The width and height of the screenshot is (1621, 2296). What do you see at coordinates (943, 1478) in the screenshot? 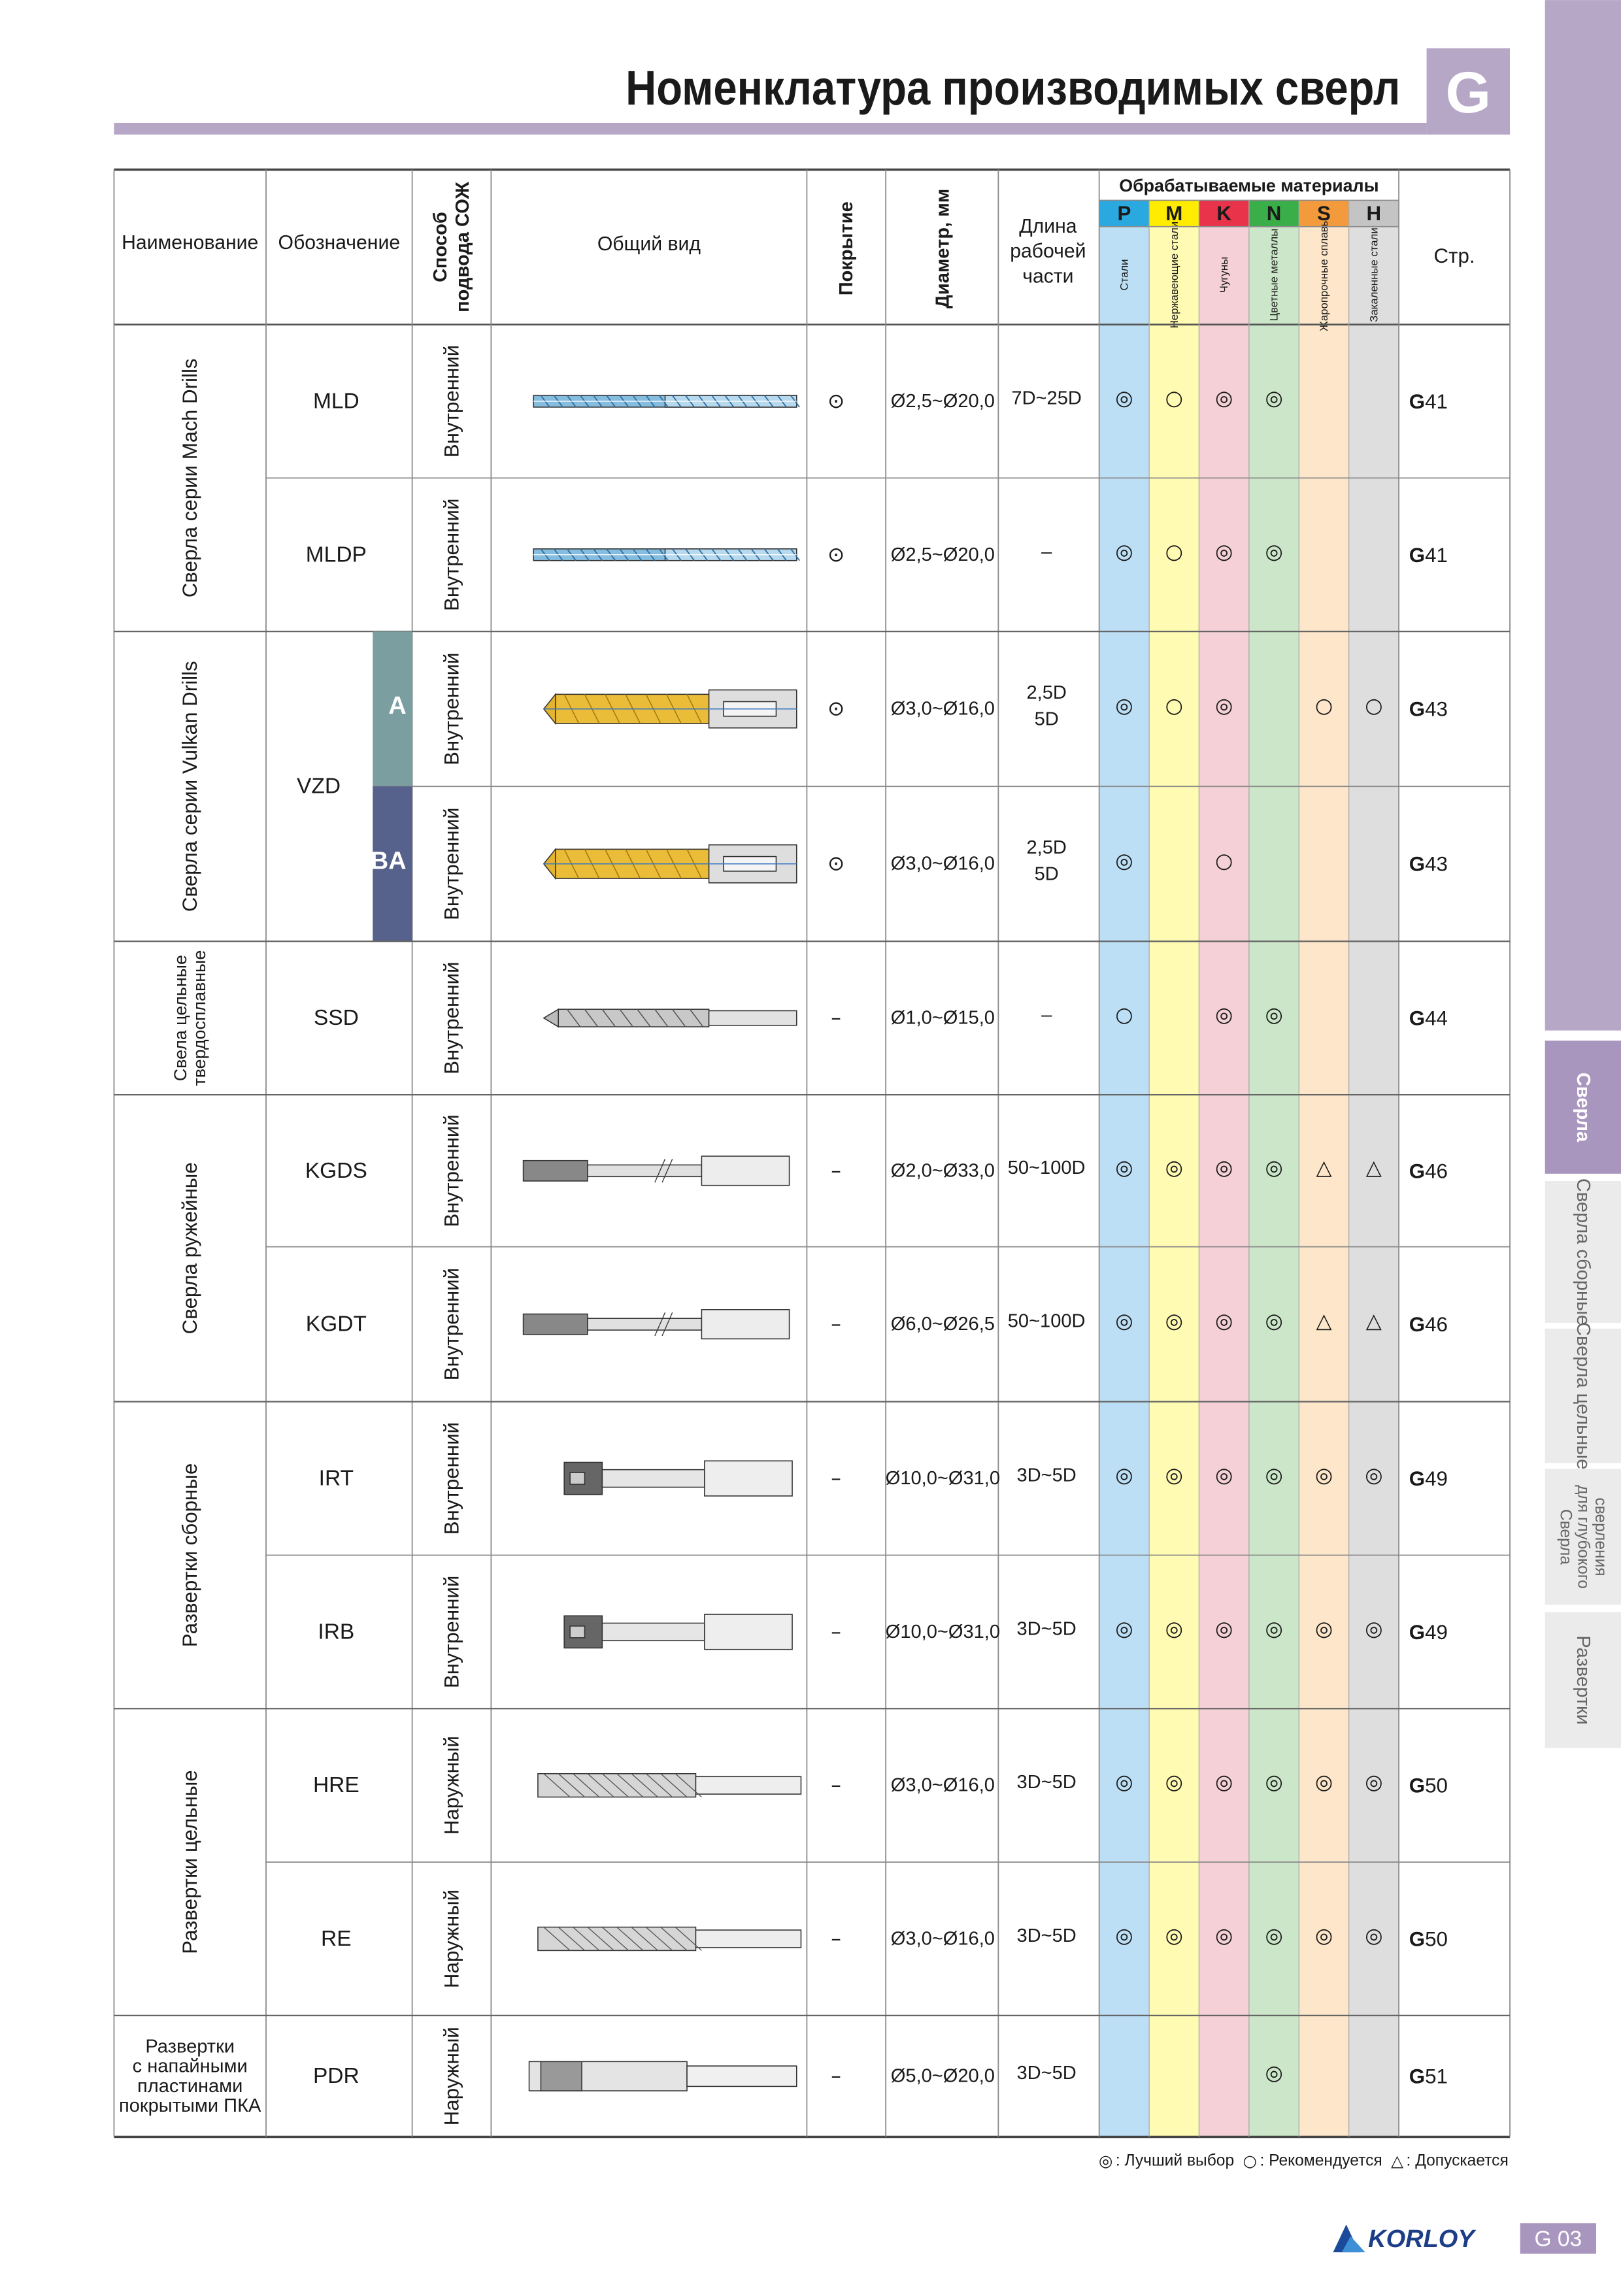
I see `diameter: Ø10,0~Ø31,0` at bounding box center [943, 1478].